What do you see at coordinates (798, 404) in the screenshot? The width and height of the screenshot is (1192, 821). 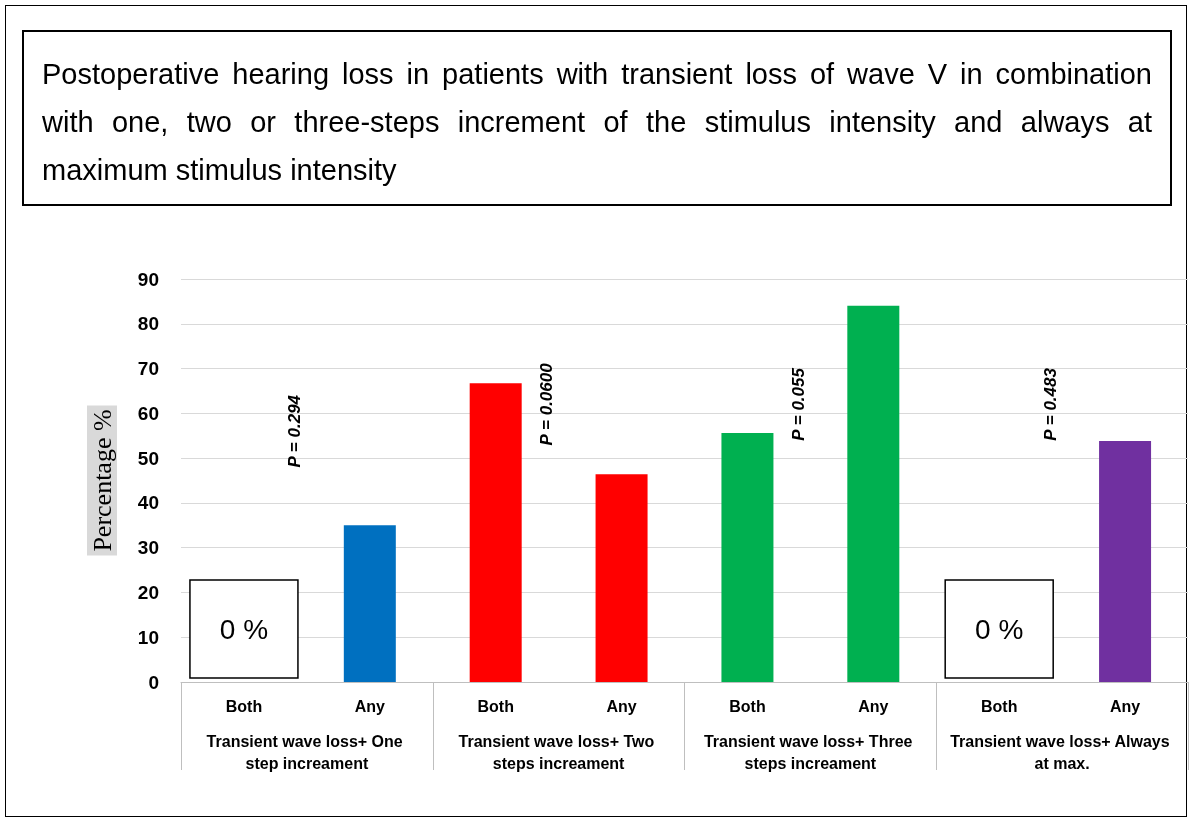 I see `annotation: P = 0.055` at bounding box center [798, 404].